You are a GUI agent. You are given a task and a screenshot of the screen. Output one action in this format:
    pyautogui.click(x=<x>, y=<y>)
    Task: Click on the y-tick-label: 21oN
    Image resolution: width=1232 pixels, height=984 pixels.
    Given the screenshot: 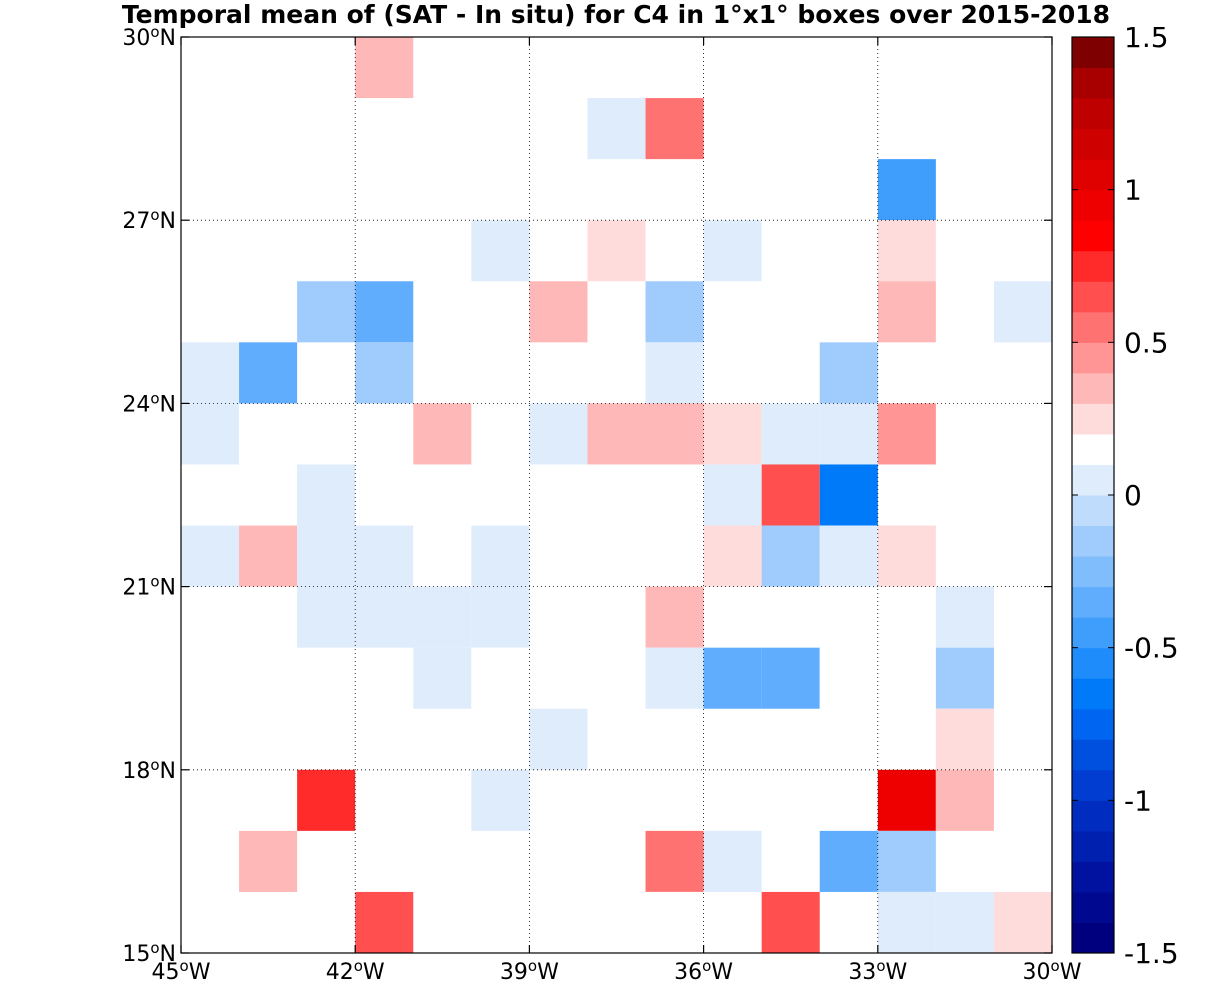 What is the action you would take?
    pyautogui.click(x=149, y=587)
    